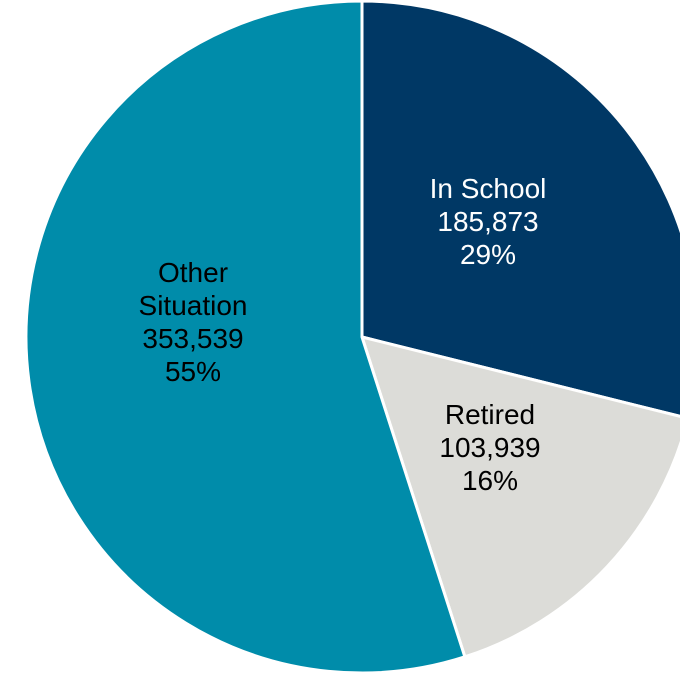  Describe the element at coordinates (193, 322) in the screenshot. I see `slice-label-other-situation: Other Situation 353,539 55%` at that location.